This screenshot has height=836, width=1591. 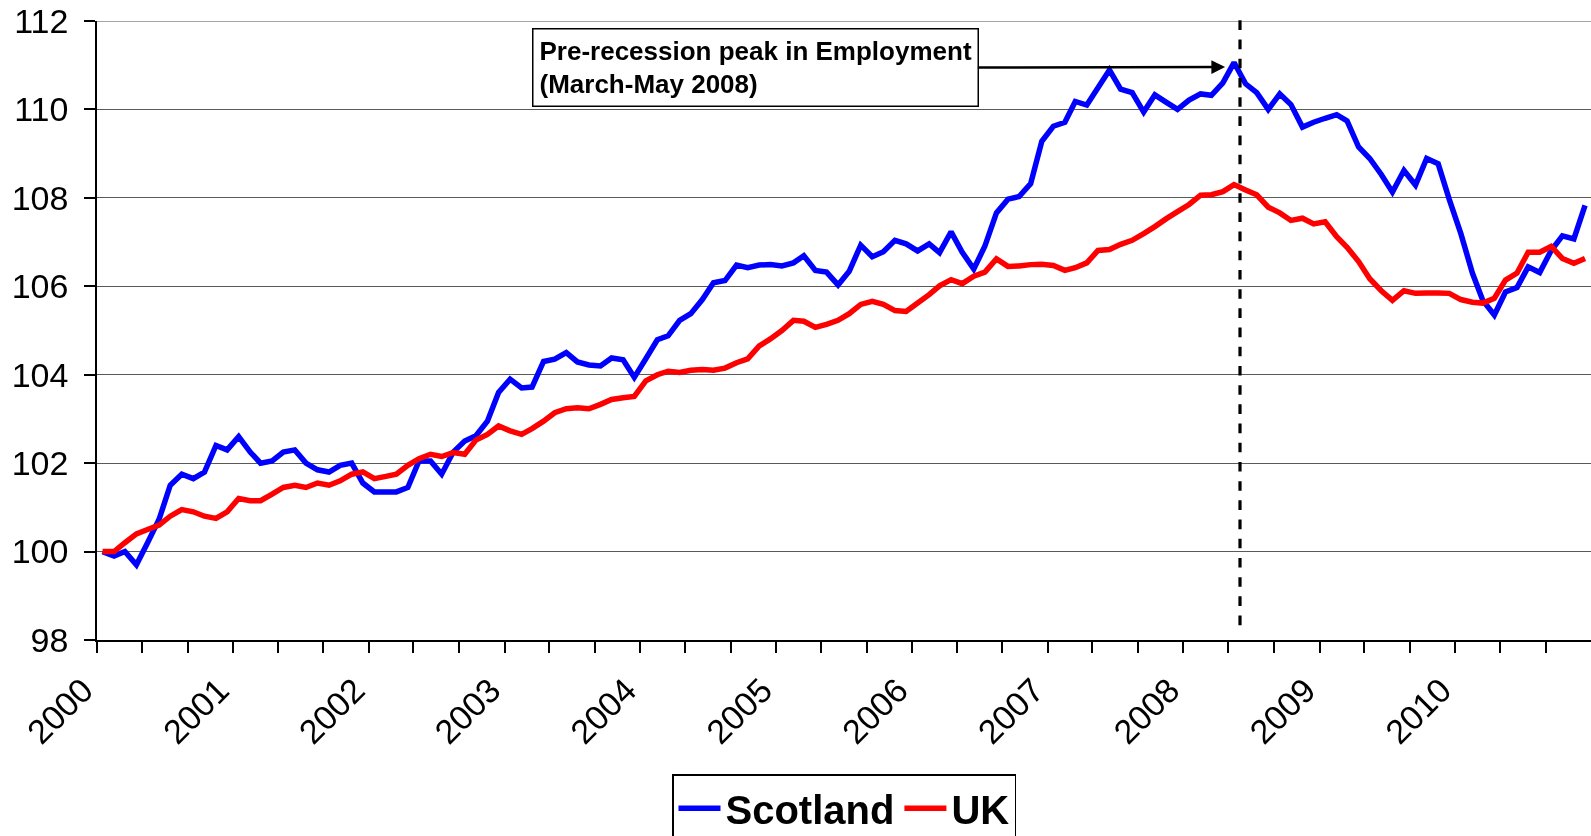 What do you see at coordinates (810, 809) in the screenshot?
I see `legend-label: Scotland` at bounding box center [810, 809].